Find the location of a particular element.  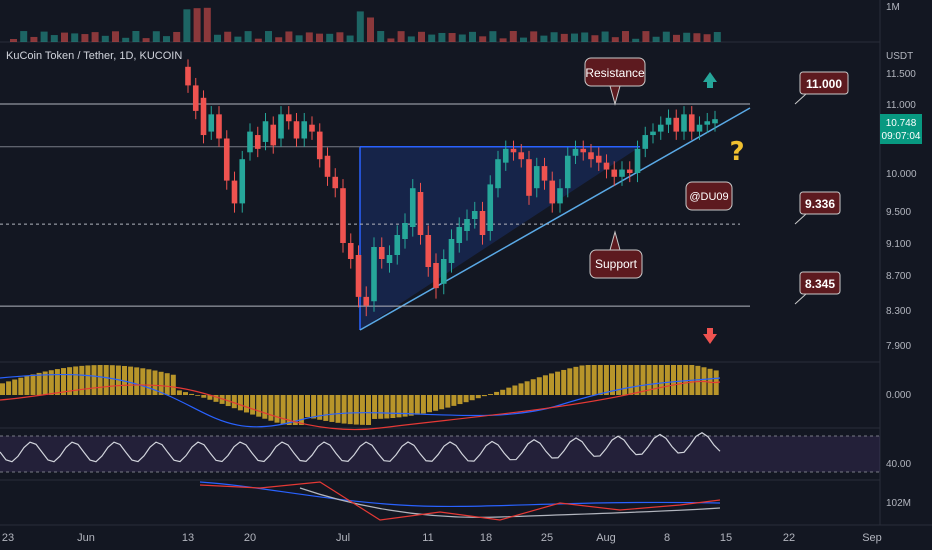

price-tick-1: 11.000 is located at coordinates (901, 105).